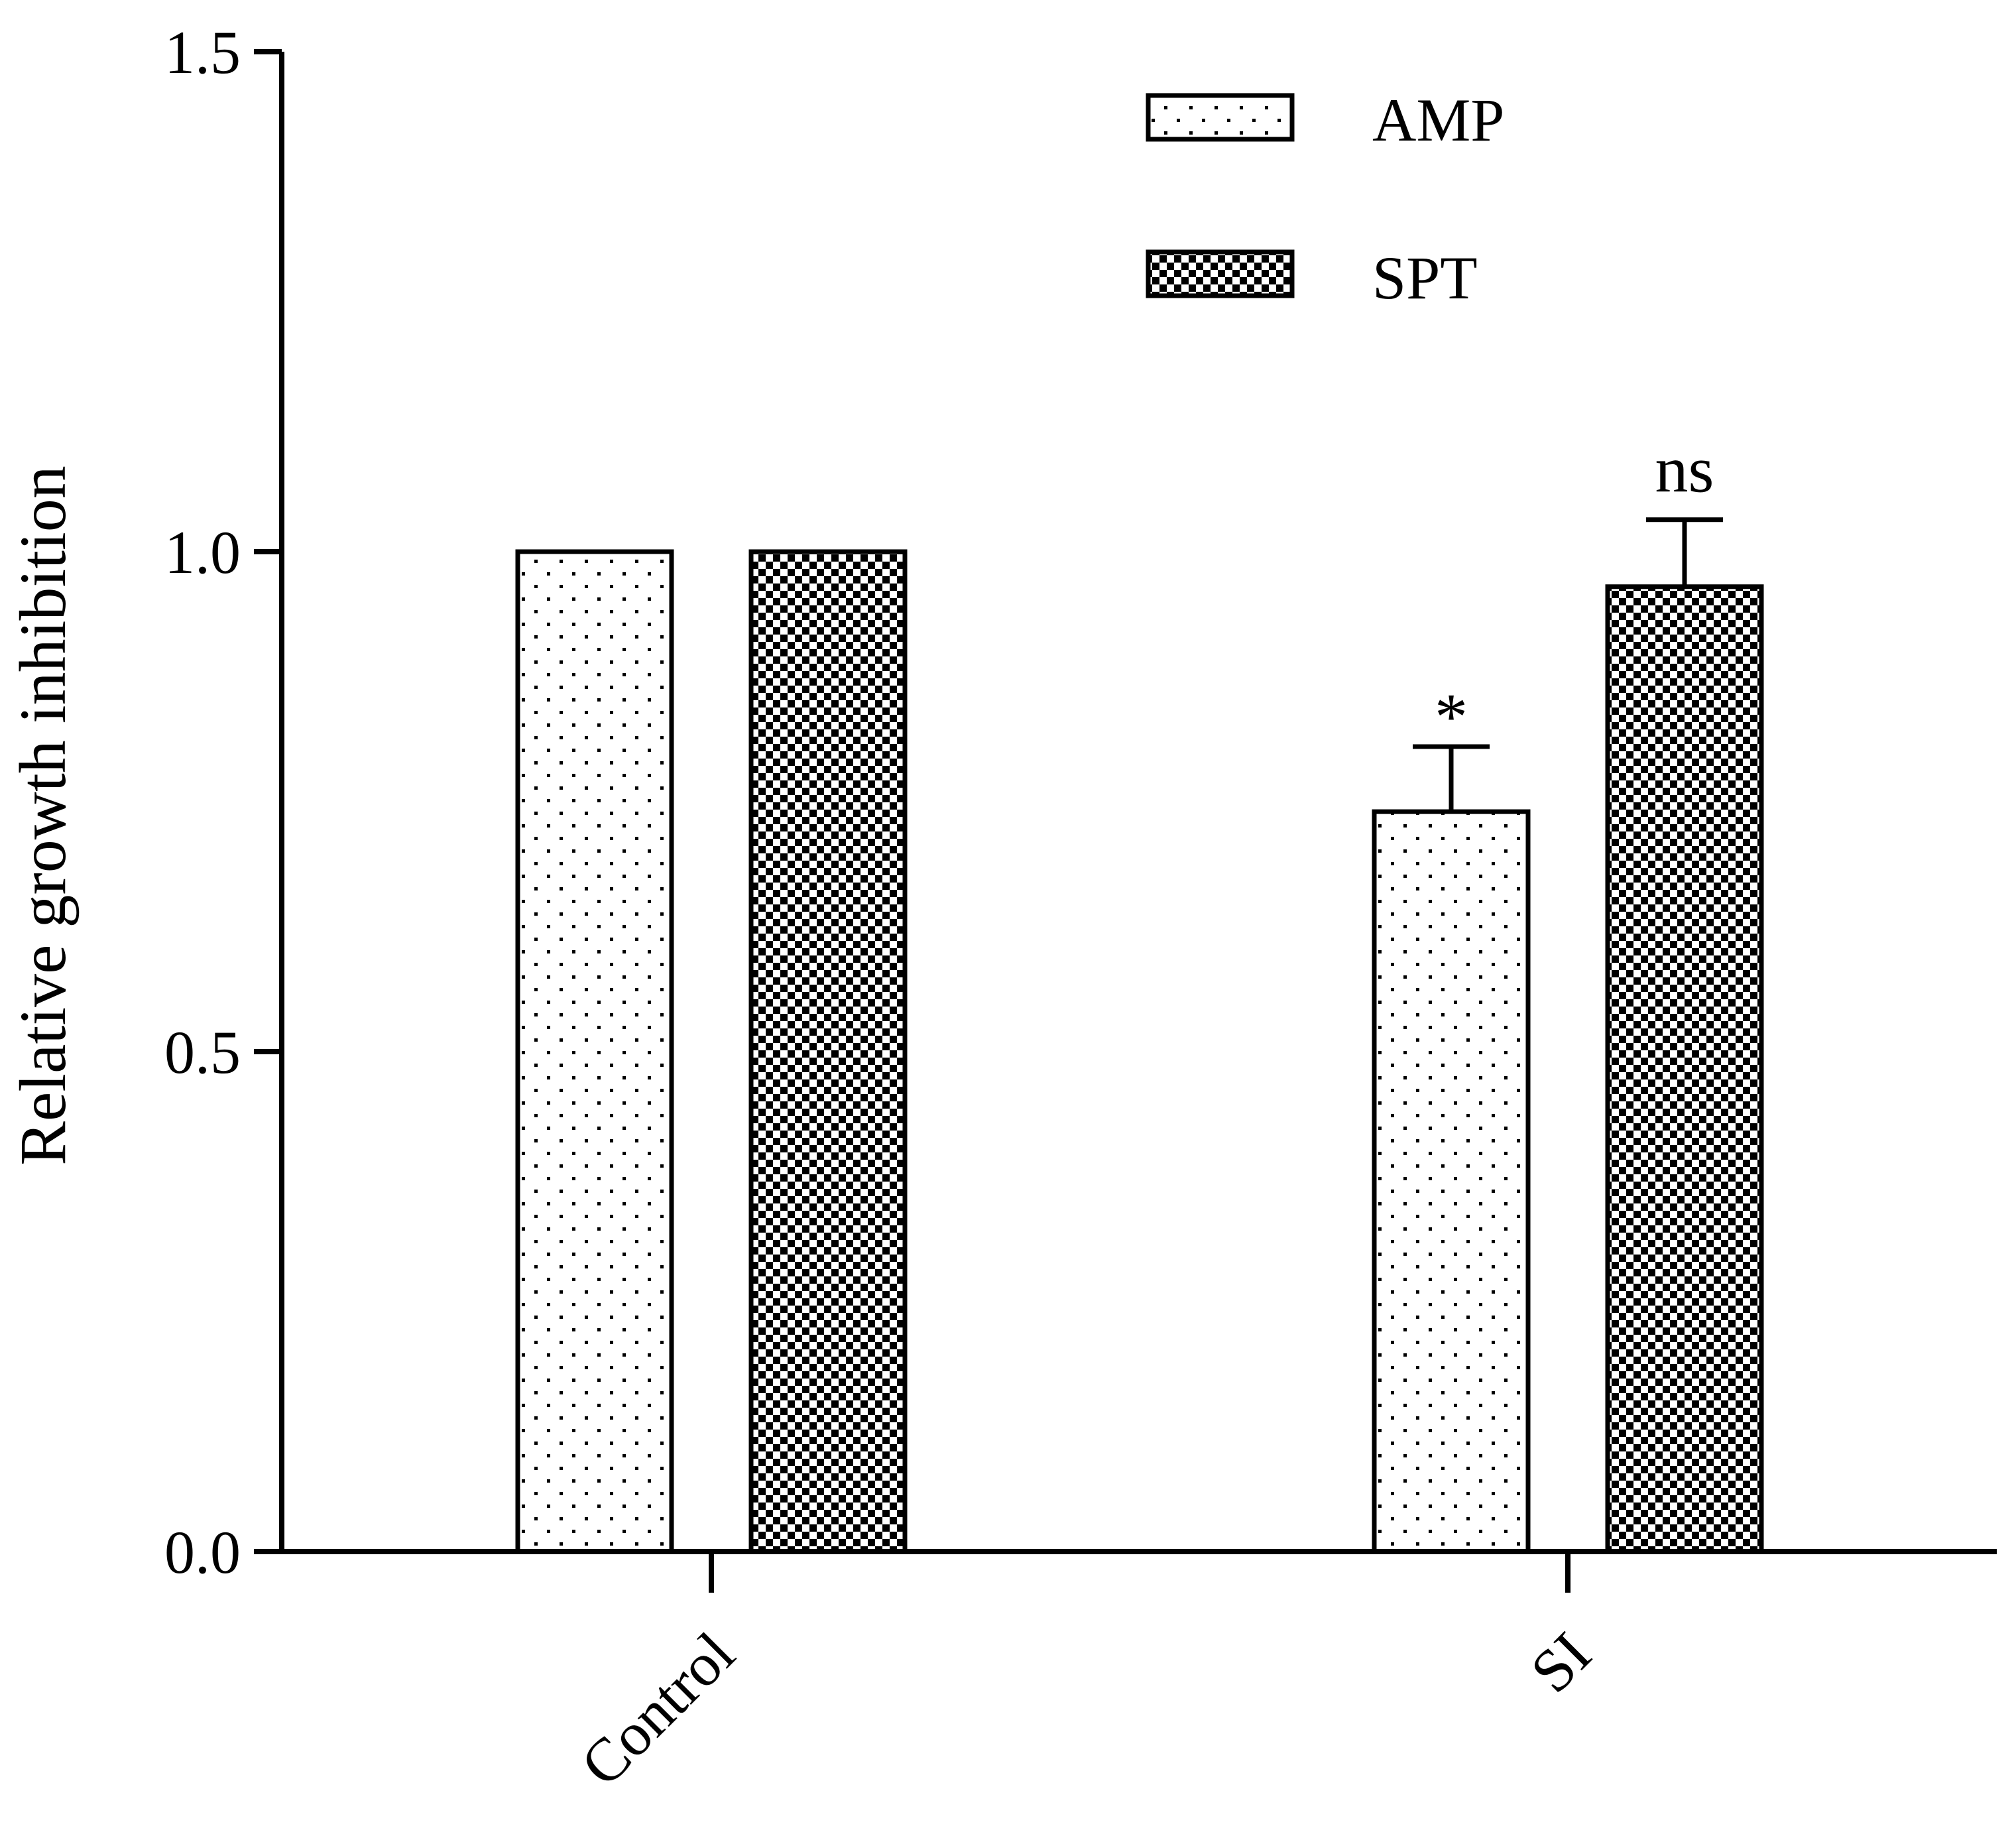 Image resolution: width=2016 pixels, height=1842 pixels. Describe the element at coordinates (828, 1051) in the screenshot. I see `bar-spt-control` at that location.